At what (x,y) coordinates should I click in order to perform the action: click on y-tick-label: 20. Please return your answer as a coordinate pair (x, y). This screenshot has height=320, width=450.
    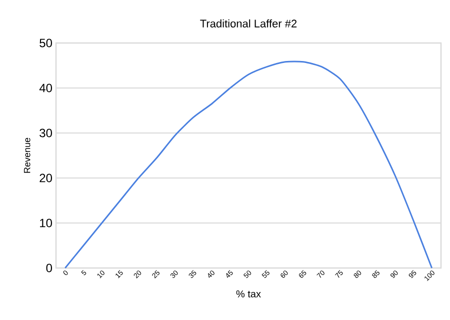
    Looking at the image, I should click on (46, 178).